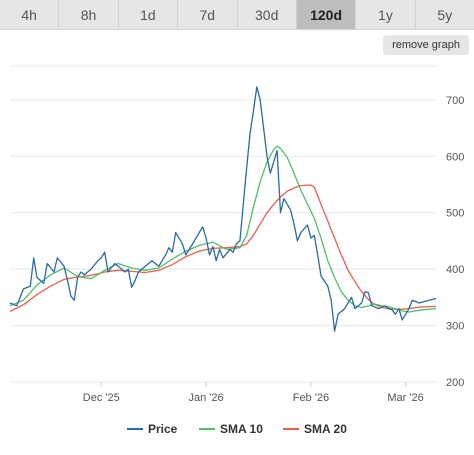  What do you see at coordinates (405, 398) in the screenshot?
I see `x-tick-label: Mar '26` at bounding box center [405, 398].